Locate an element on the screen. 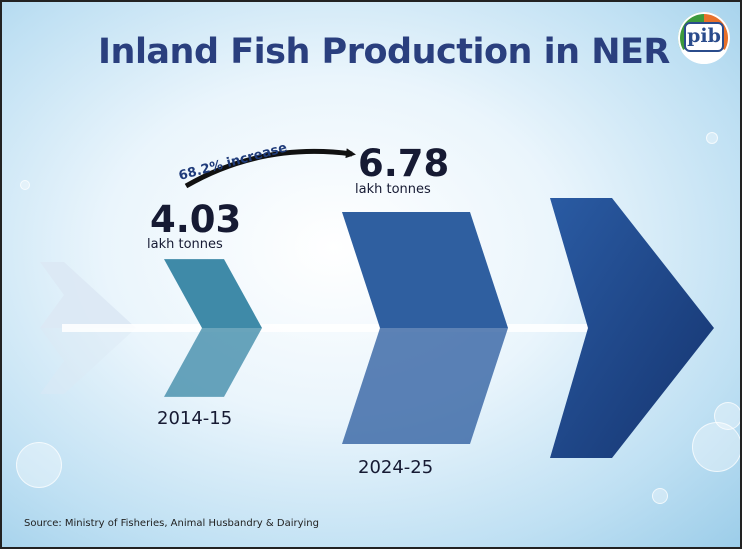 This screenshot has height=549, width=742. page-title: Inland Fish Production in NER is located at coordinates (384, 52).